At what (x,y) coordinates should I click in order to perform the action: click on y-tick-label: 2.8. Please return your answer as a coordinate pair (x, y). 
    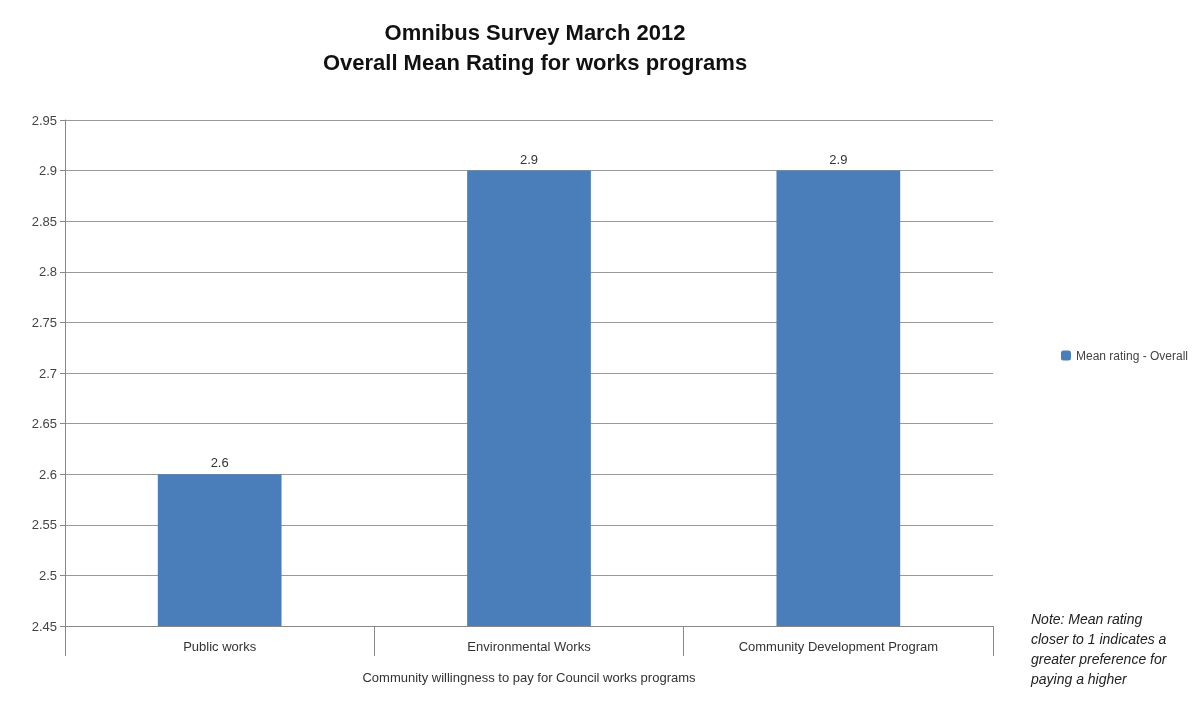
    Looking at the image, I should click on (47, 272).